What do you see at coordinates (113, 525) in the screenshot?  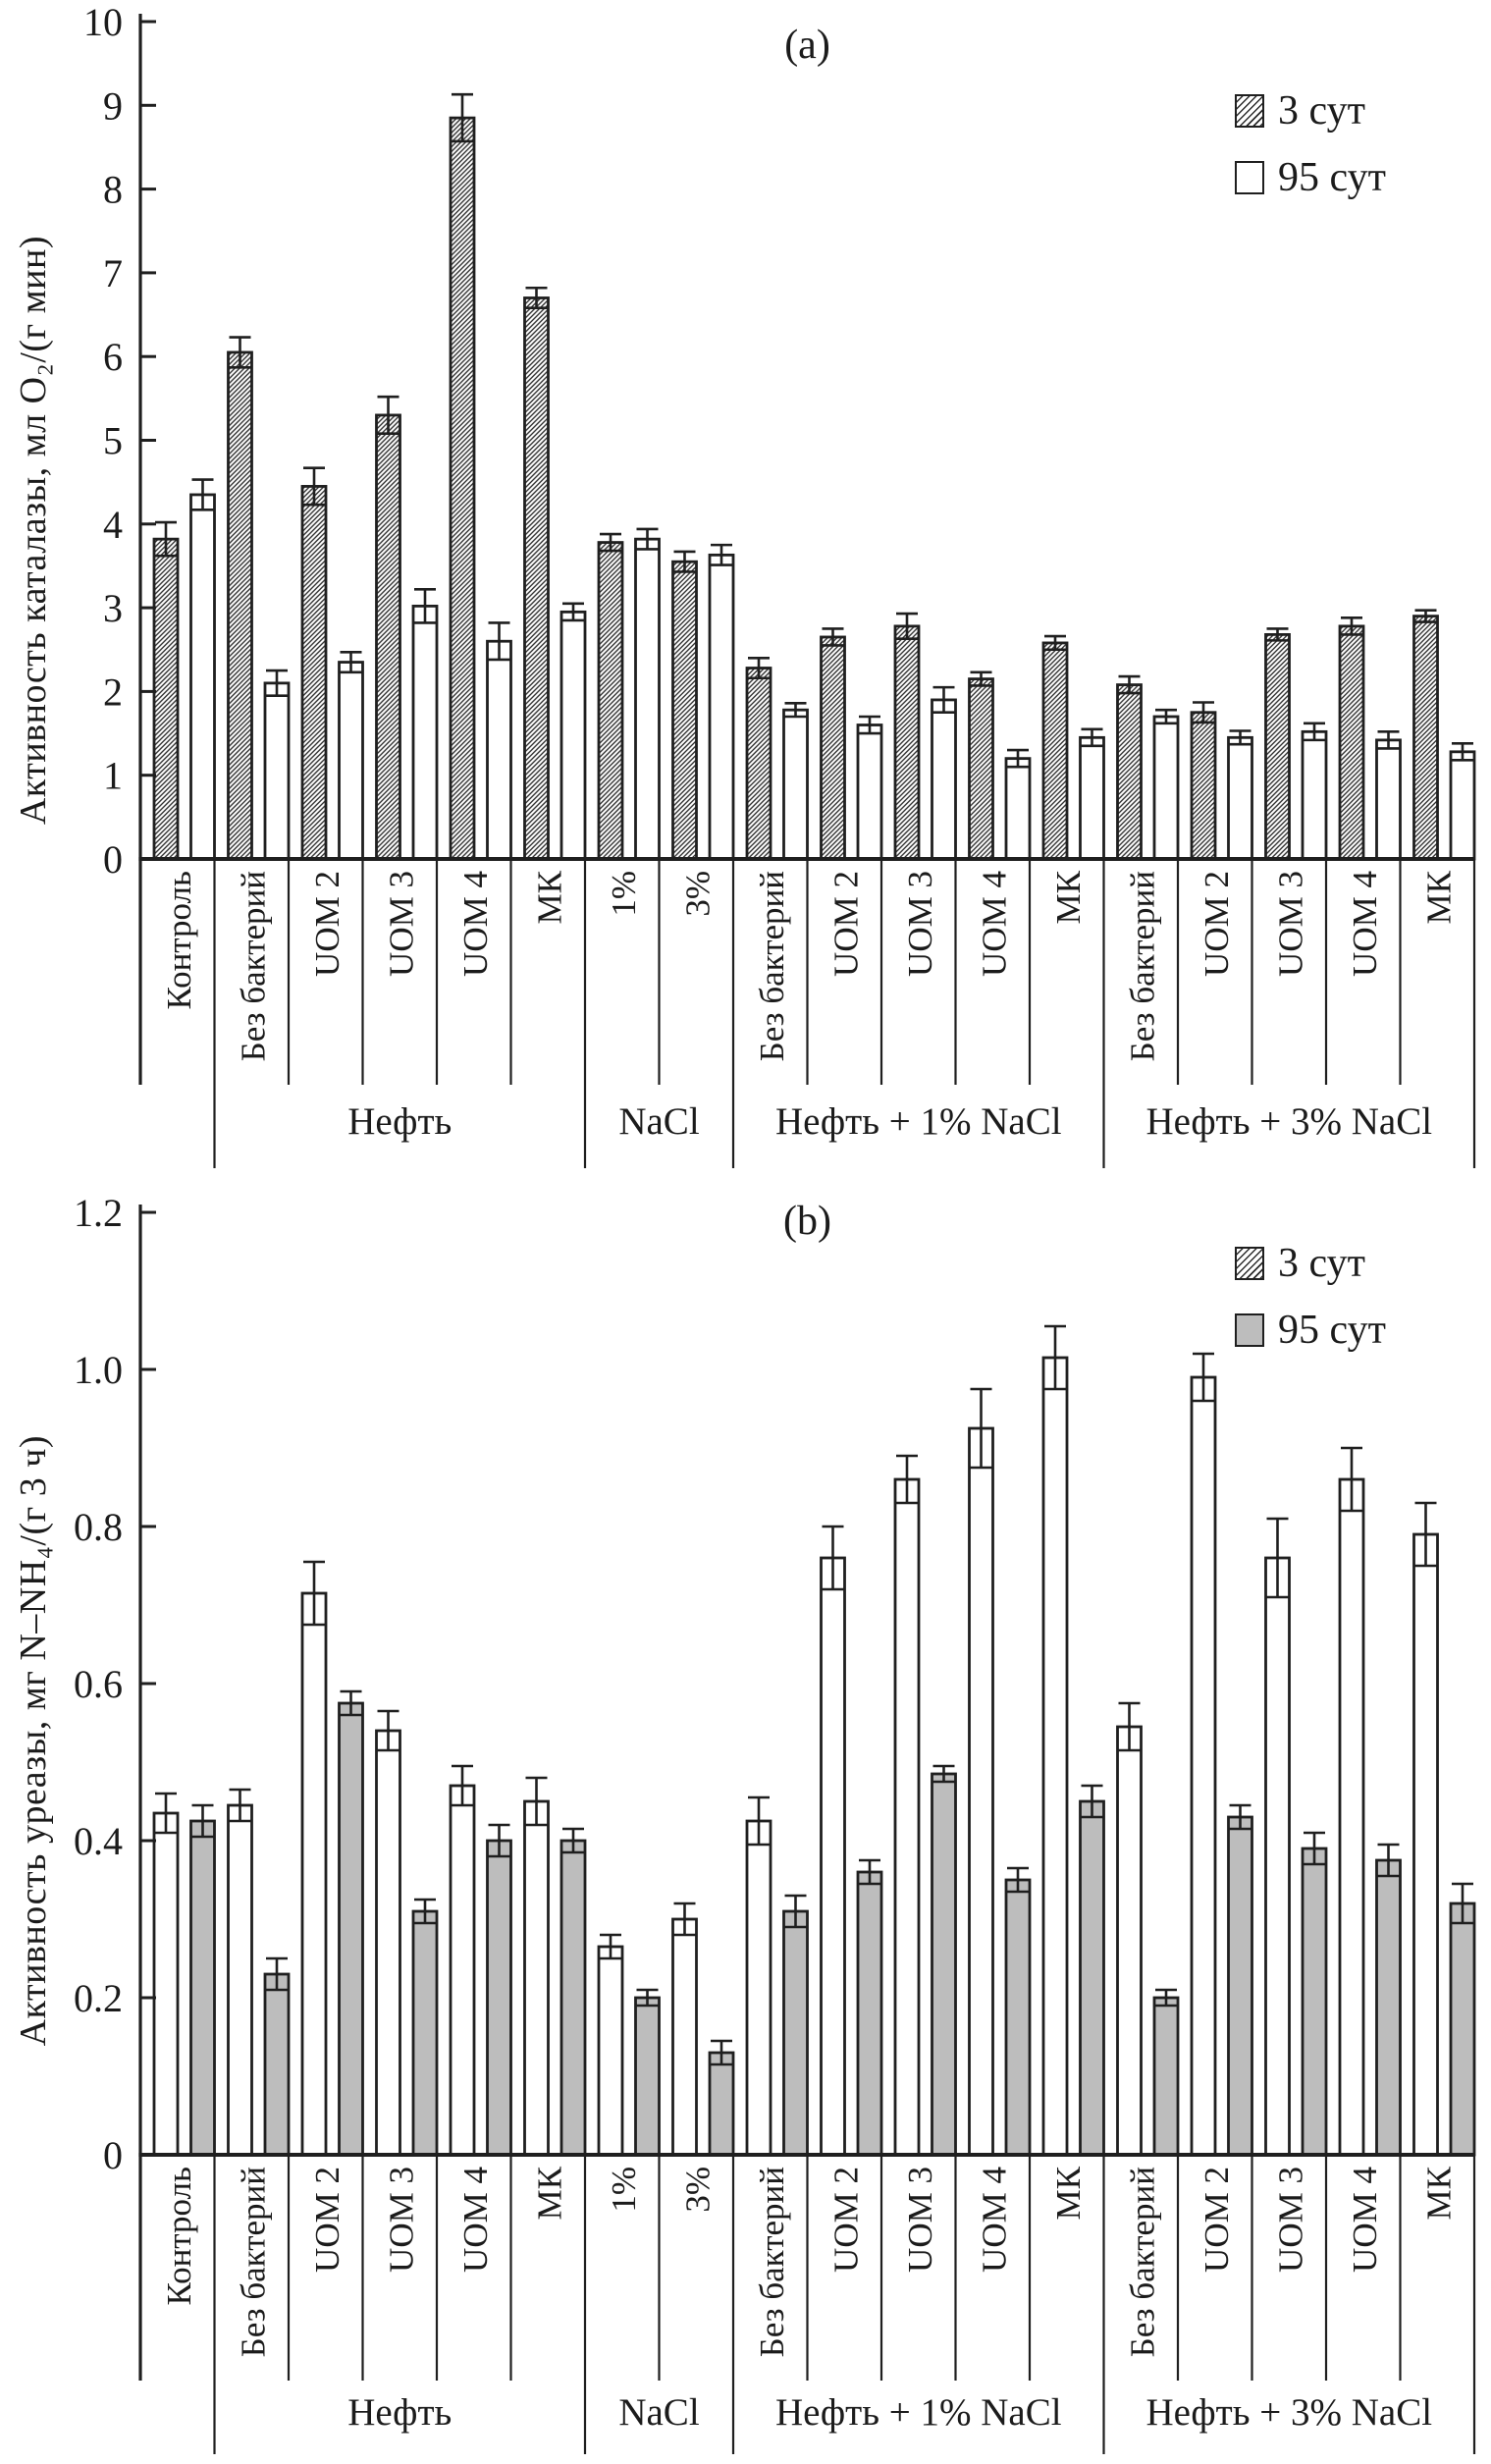 I see `y-tick-label: 4` at bounding box center [113, 525].